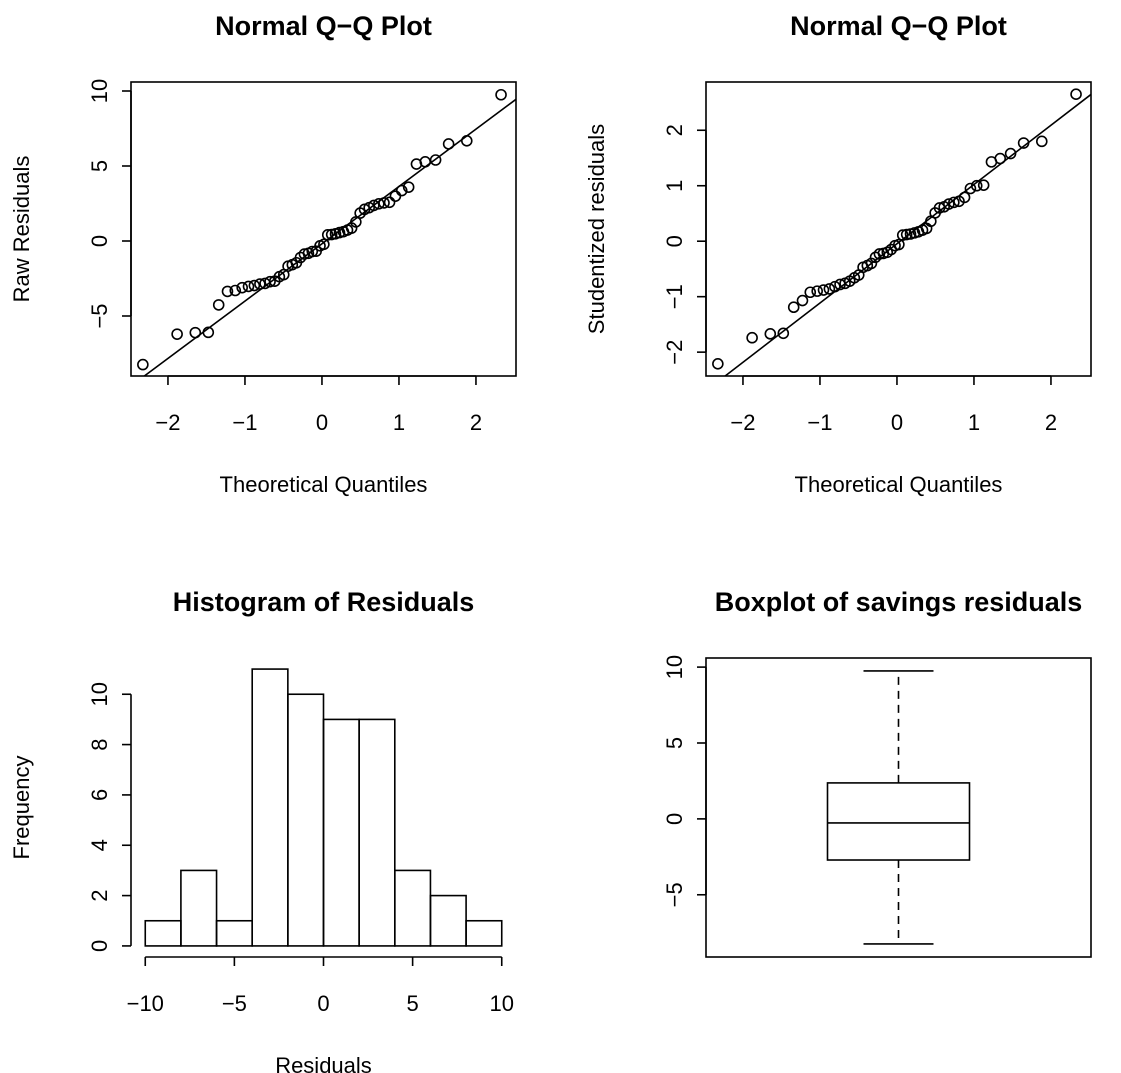 This screenshot has height=1073, width=1121. I want to click on y-tick-label: 1, so click(674, 186).